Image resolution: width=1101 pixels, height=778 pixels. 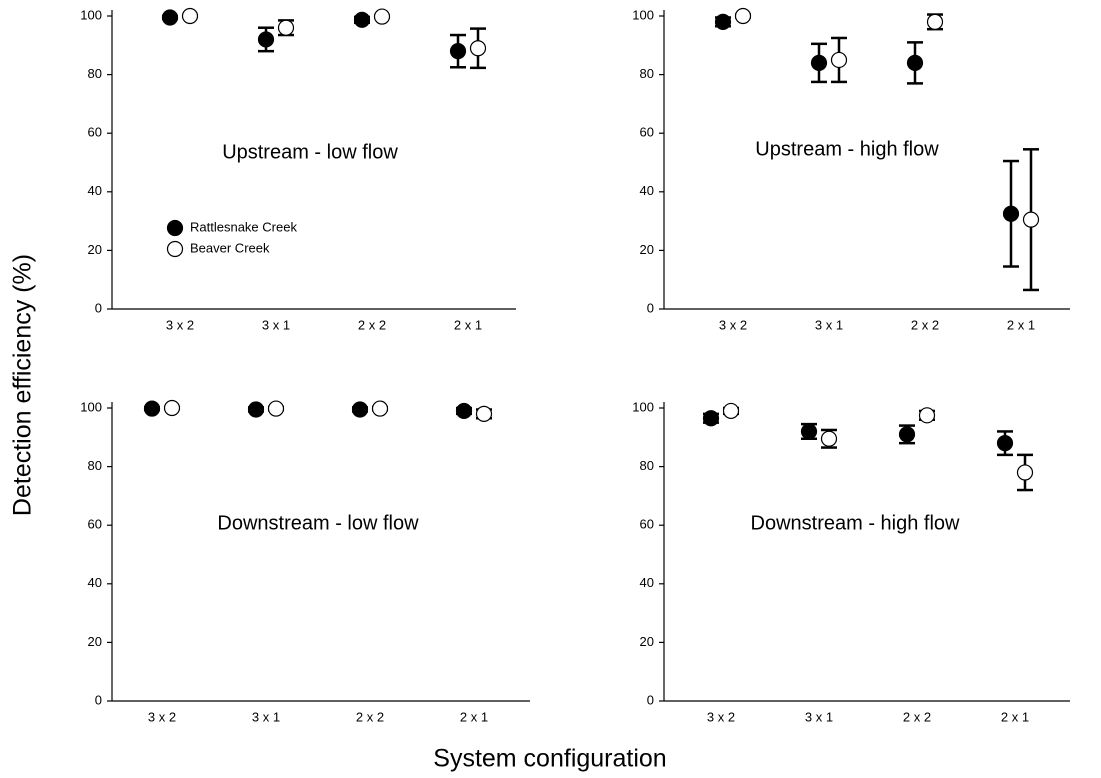 I want to click on legend-label: Rattlesnake Creek, so click(x=243, y=226).